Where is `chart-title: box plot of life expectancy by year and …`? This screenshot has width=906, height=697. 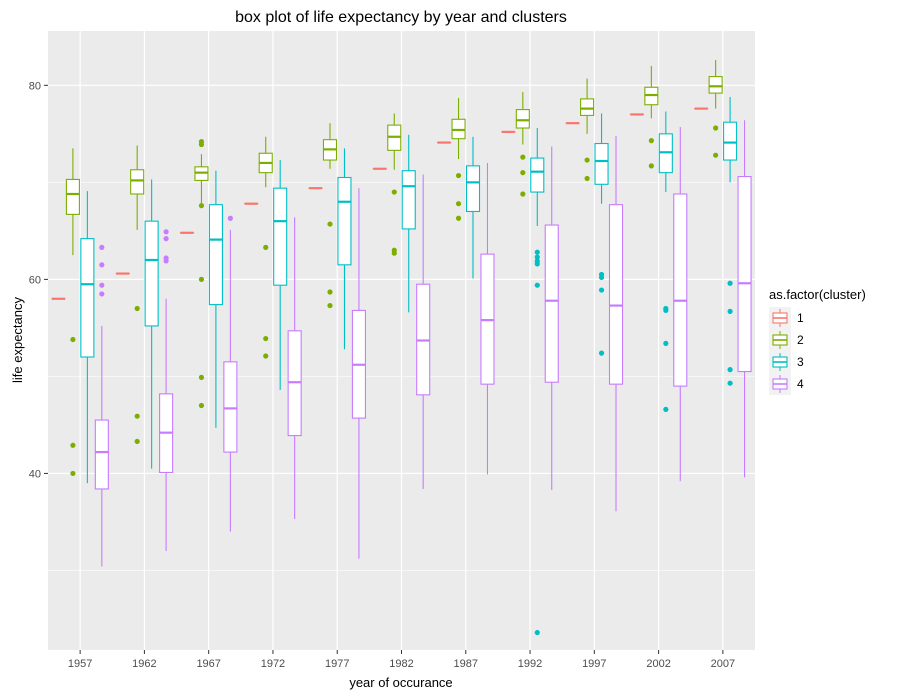
chart-title: box plot of life expectancy by year and … is located at coordinates (401, 17).